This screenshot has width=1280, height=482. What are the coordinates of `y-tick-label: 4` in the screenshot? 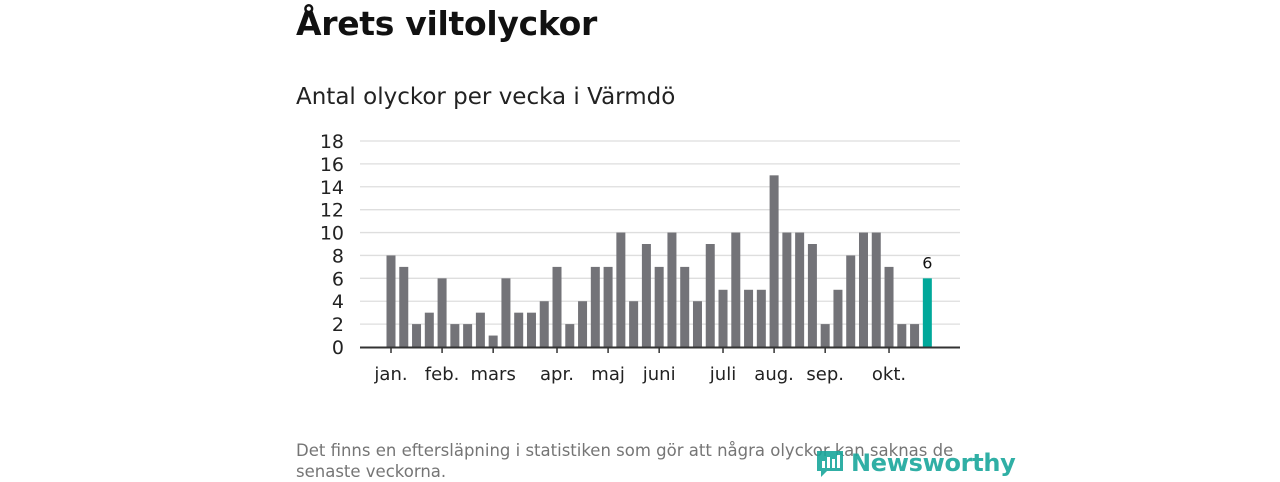 It's located at (338, 302).